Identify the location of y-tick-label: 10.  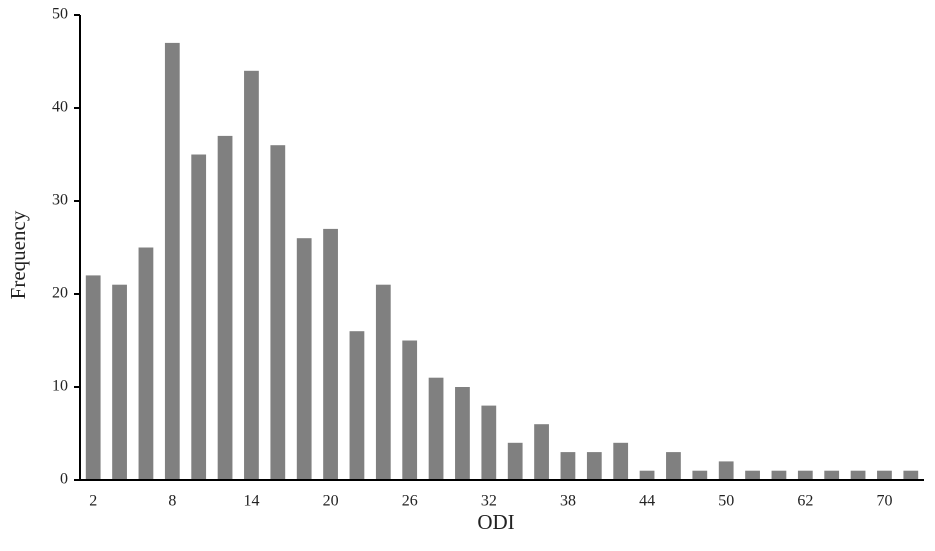
(60, 386).